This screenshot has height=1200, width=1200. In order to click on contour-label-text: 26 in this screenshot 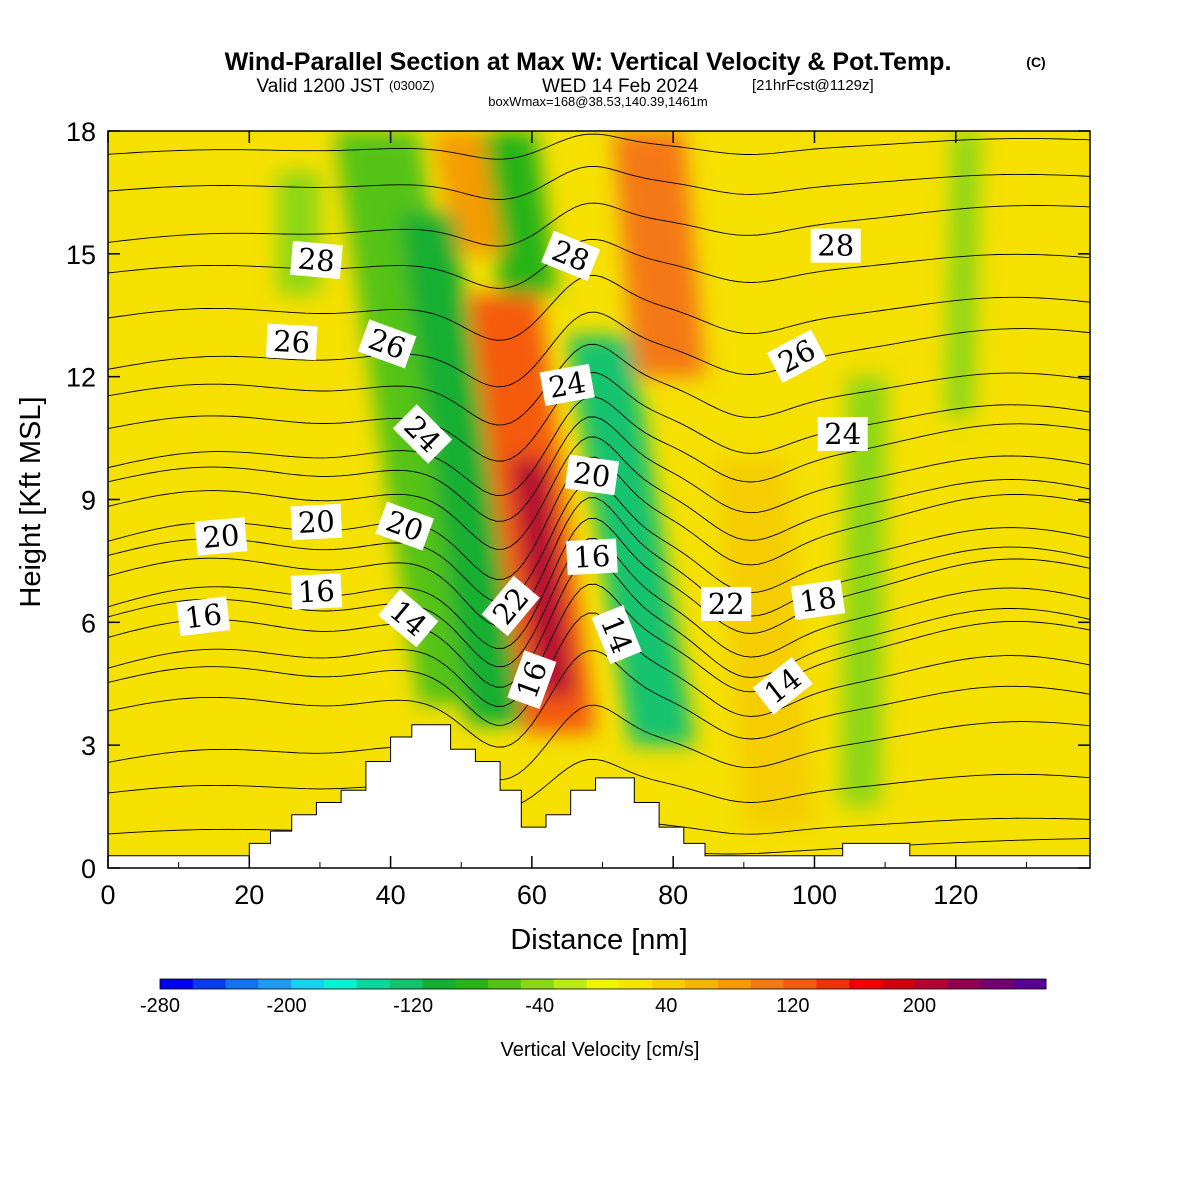, I will do `click(291, 342)`.